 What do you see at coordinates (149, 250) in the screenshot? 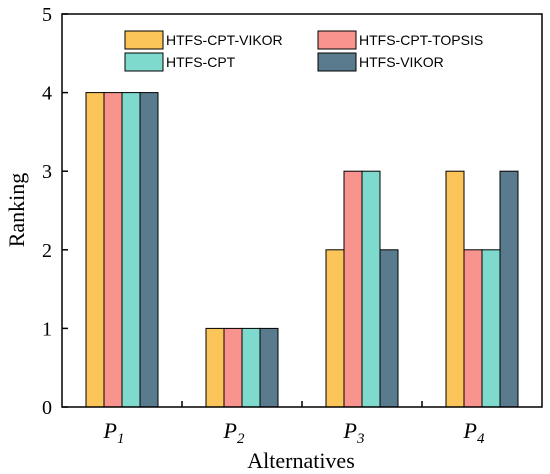
I see `bar-htfs-vikor-p1` at bounding box center [149, 250].